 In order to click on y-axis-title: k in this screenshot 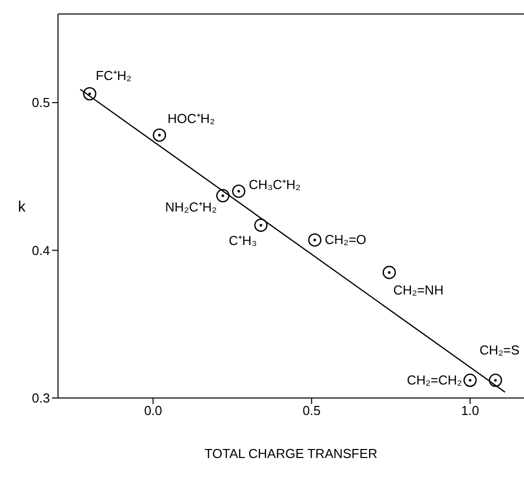, I will do `click(22, 207)`.